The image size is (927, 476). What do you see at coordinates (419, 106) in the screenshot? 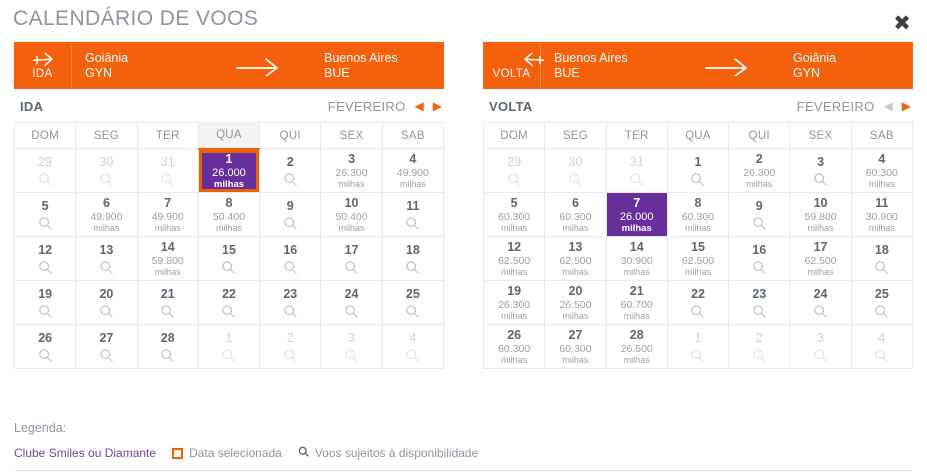
I see `prev-month-icon: ◀` at bounding box center [419, 106].